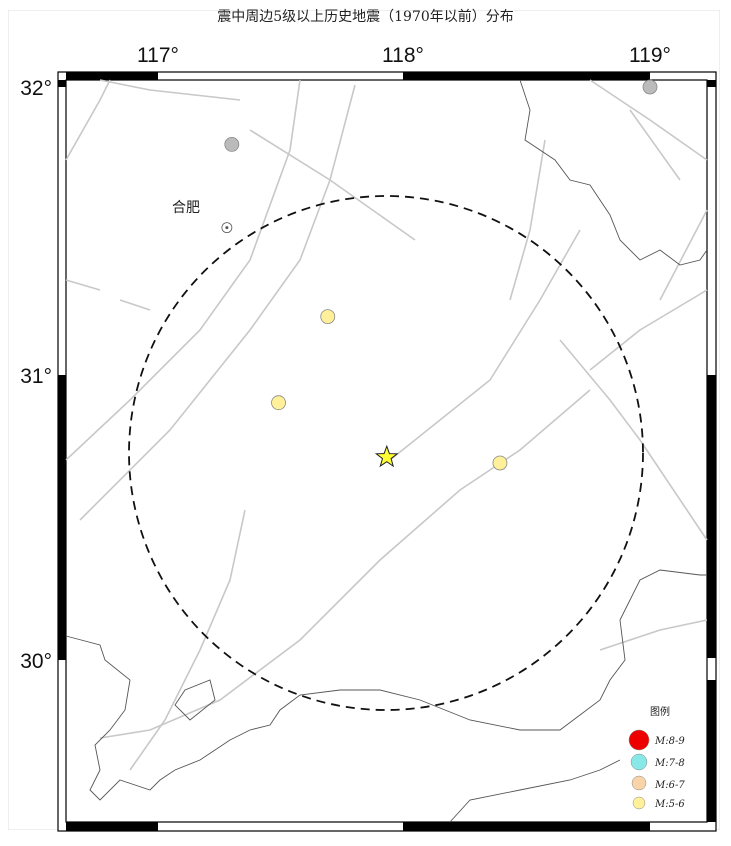 The height and width of the screenshot is (846, 731). Describe the element at coordinates (650, 55) in the screenshot. I see `lon-tick-119: 119°` at that location.